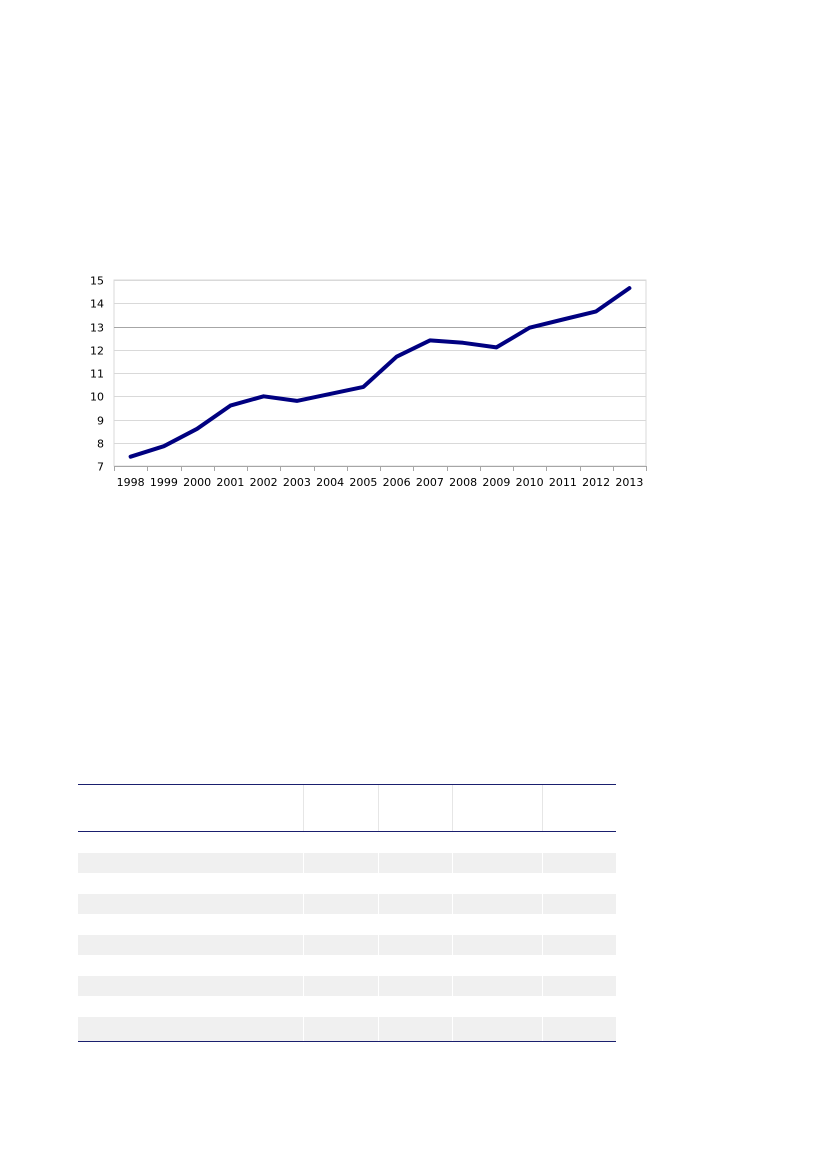 The height and width of the screenshot is (1169, 827). Describe the element at coordinates (197, 482) in the screenshot. I see `x-tick-label: 2000` at that location.